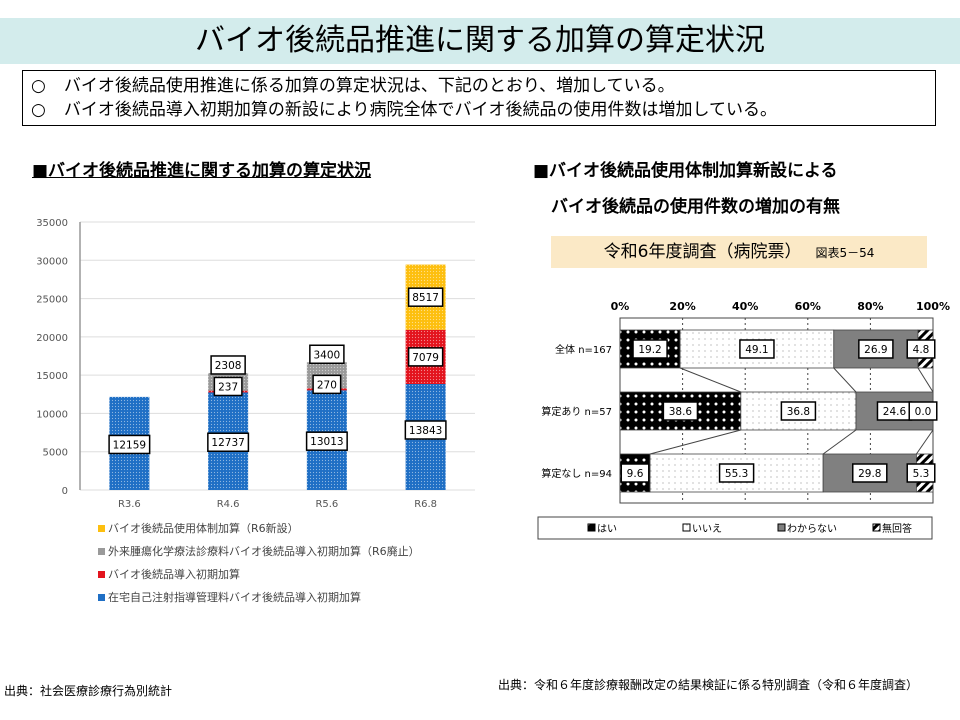  I want to click on survey-label: 令和6年度調査（病院票） 図表5－54, so click(739, 252).